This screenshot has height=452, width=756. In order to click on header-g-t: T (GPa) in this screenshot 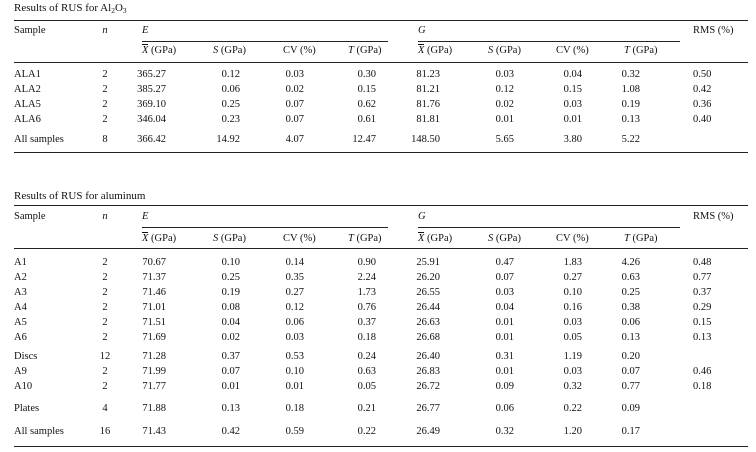, I will do `click(641, 238)`.